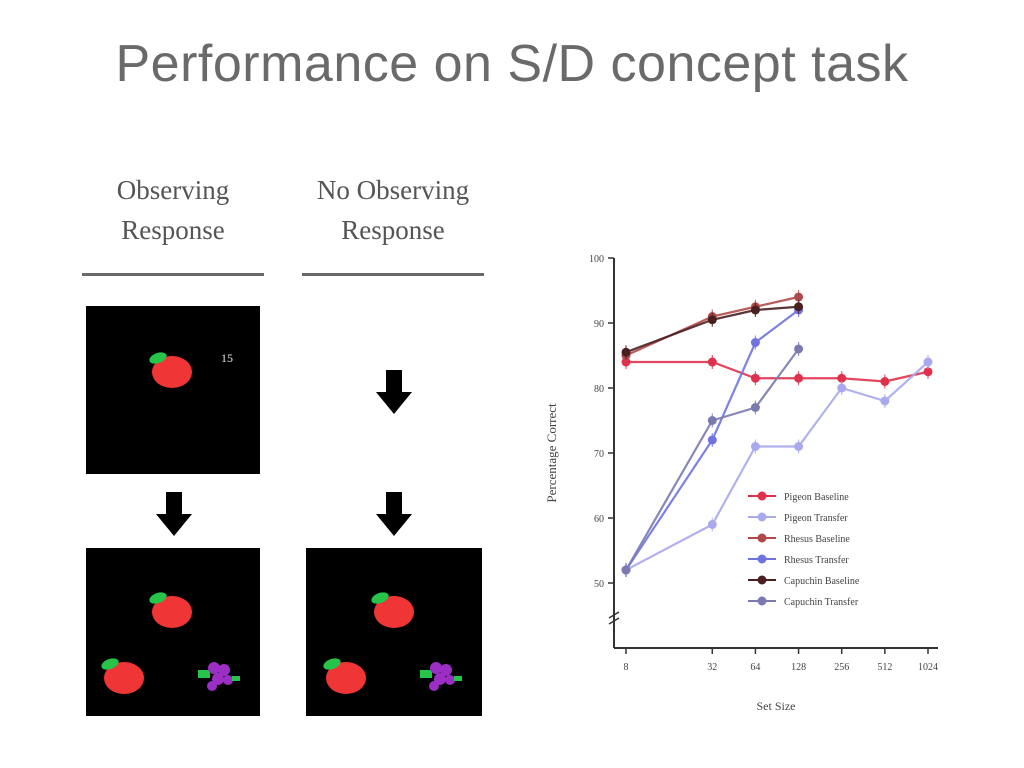  What do you see at coordinates (227, 358) in the screenshot?
I see `peck-count-label: 15` at bounding box center [227, 358].